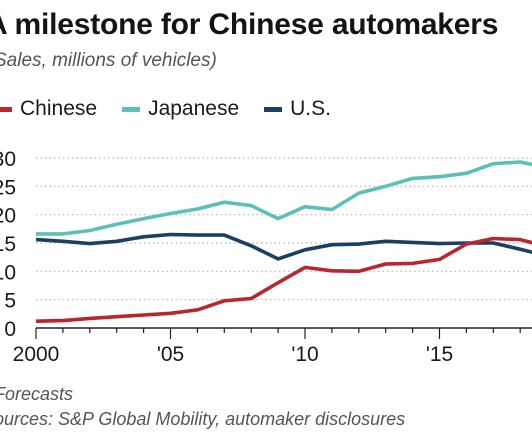 The height and width of the screenshot is (434, 532). Describe the element at coordinates (59, 108) in the screenshot. I see `legend-label-chinese: Chinese` at that location.